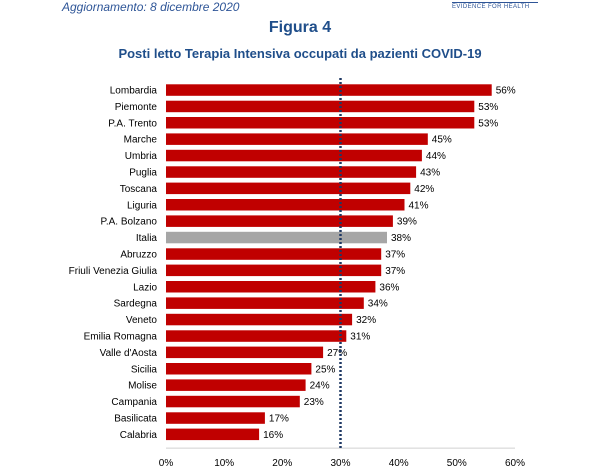 The image size is (600, 469). I want to click on category-label: Veneto, so click(142, 320).